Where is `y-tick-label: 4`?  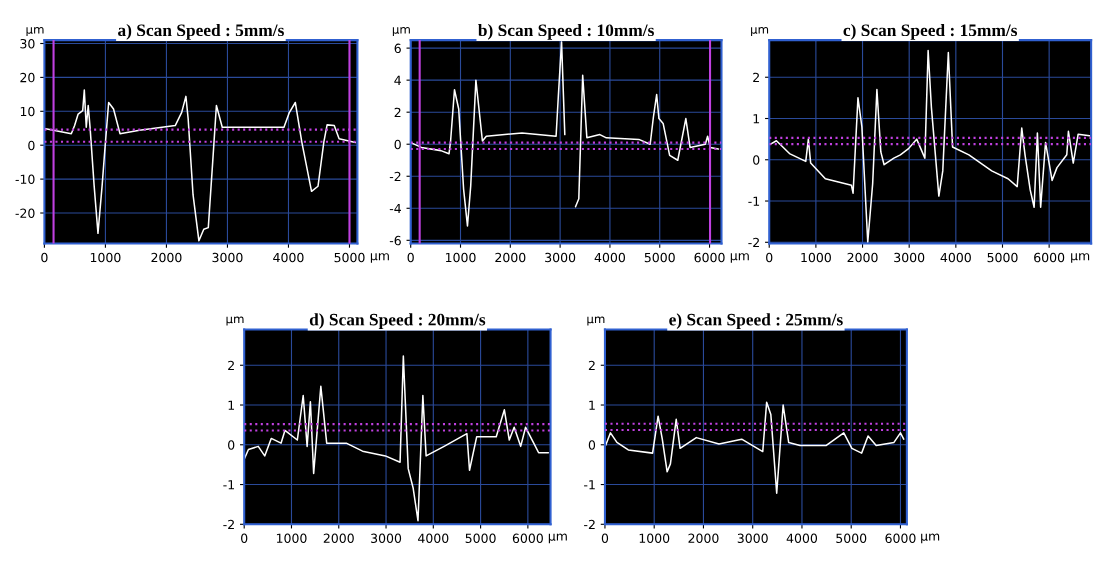
y-tick-label: 4 is located at coordinates (397, 80).